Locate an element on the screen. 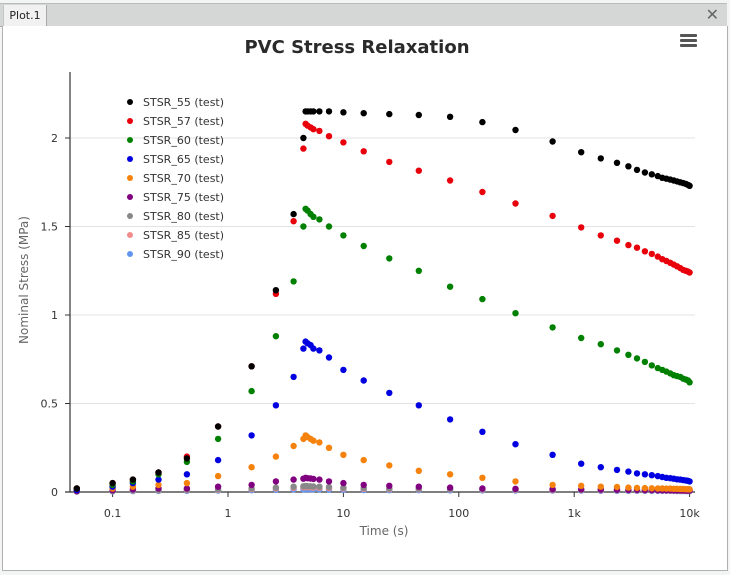 This screenshot has width=730, height=575. y-axis-label: Nominal Stress (MPa) is located at coordinates (24, 280).